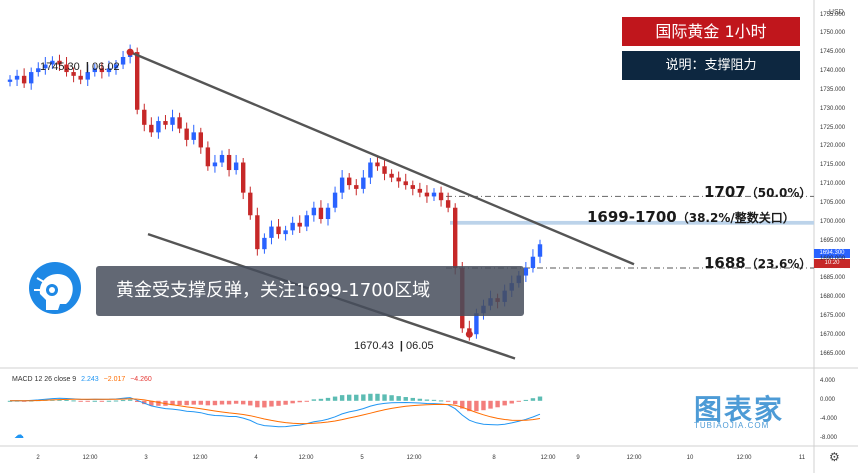 Image resolution: width=858 pixels, height=473 pixels. Describe the element at coordinates (832, 263) in the screenshot. I see `countdown-tag: 10:20` at that location.